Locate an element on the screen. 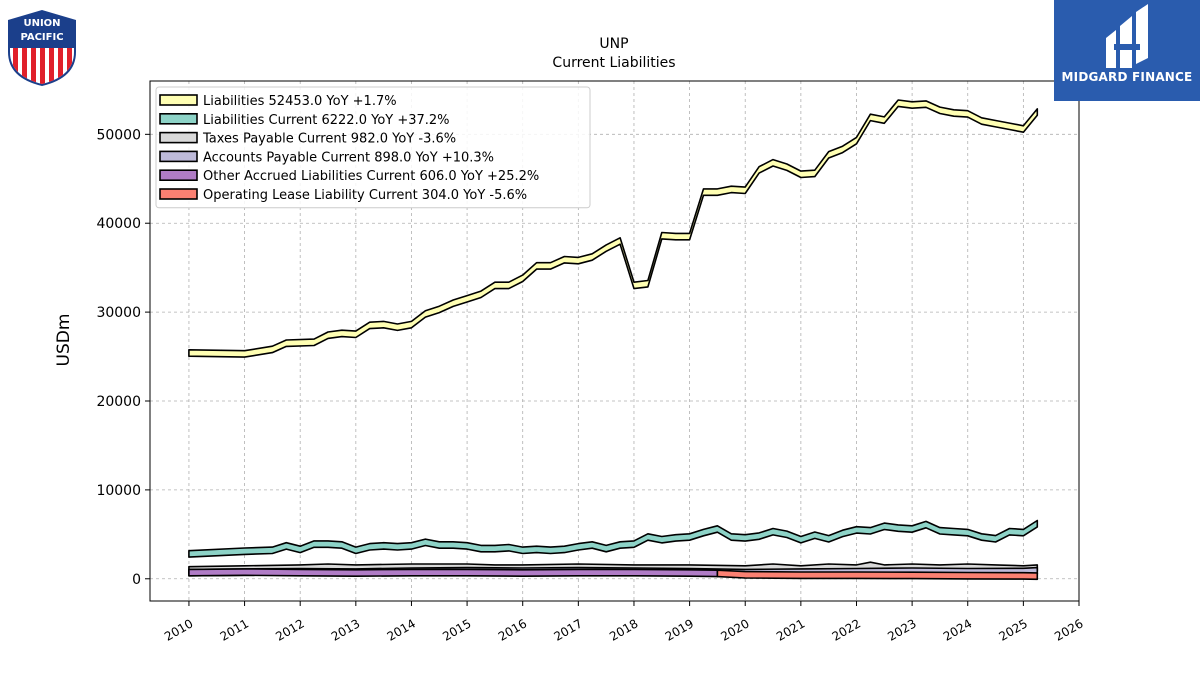  x-tick-label: 2013 is located at coordinates (345, 629).